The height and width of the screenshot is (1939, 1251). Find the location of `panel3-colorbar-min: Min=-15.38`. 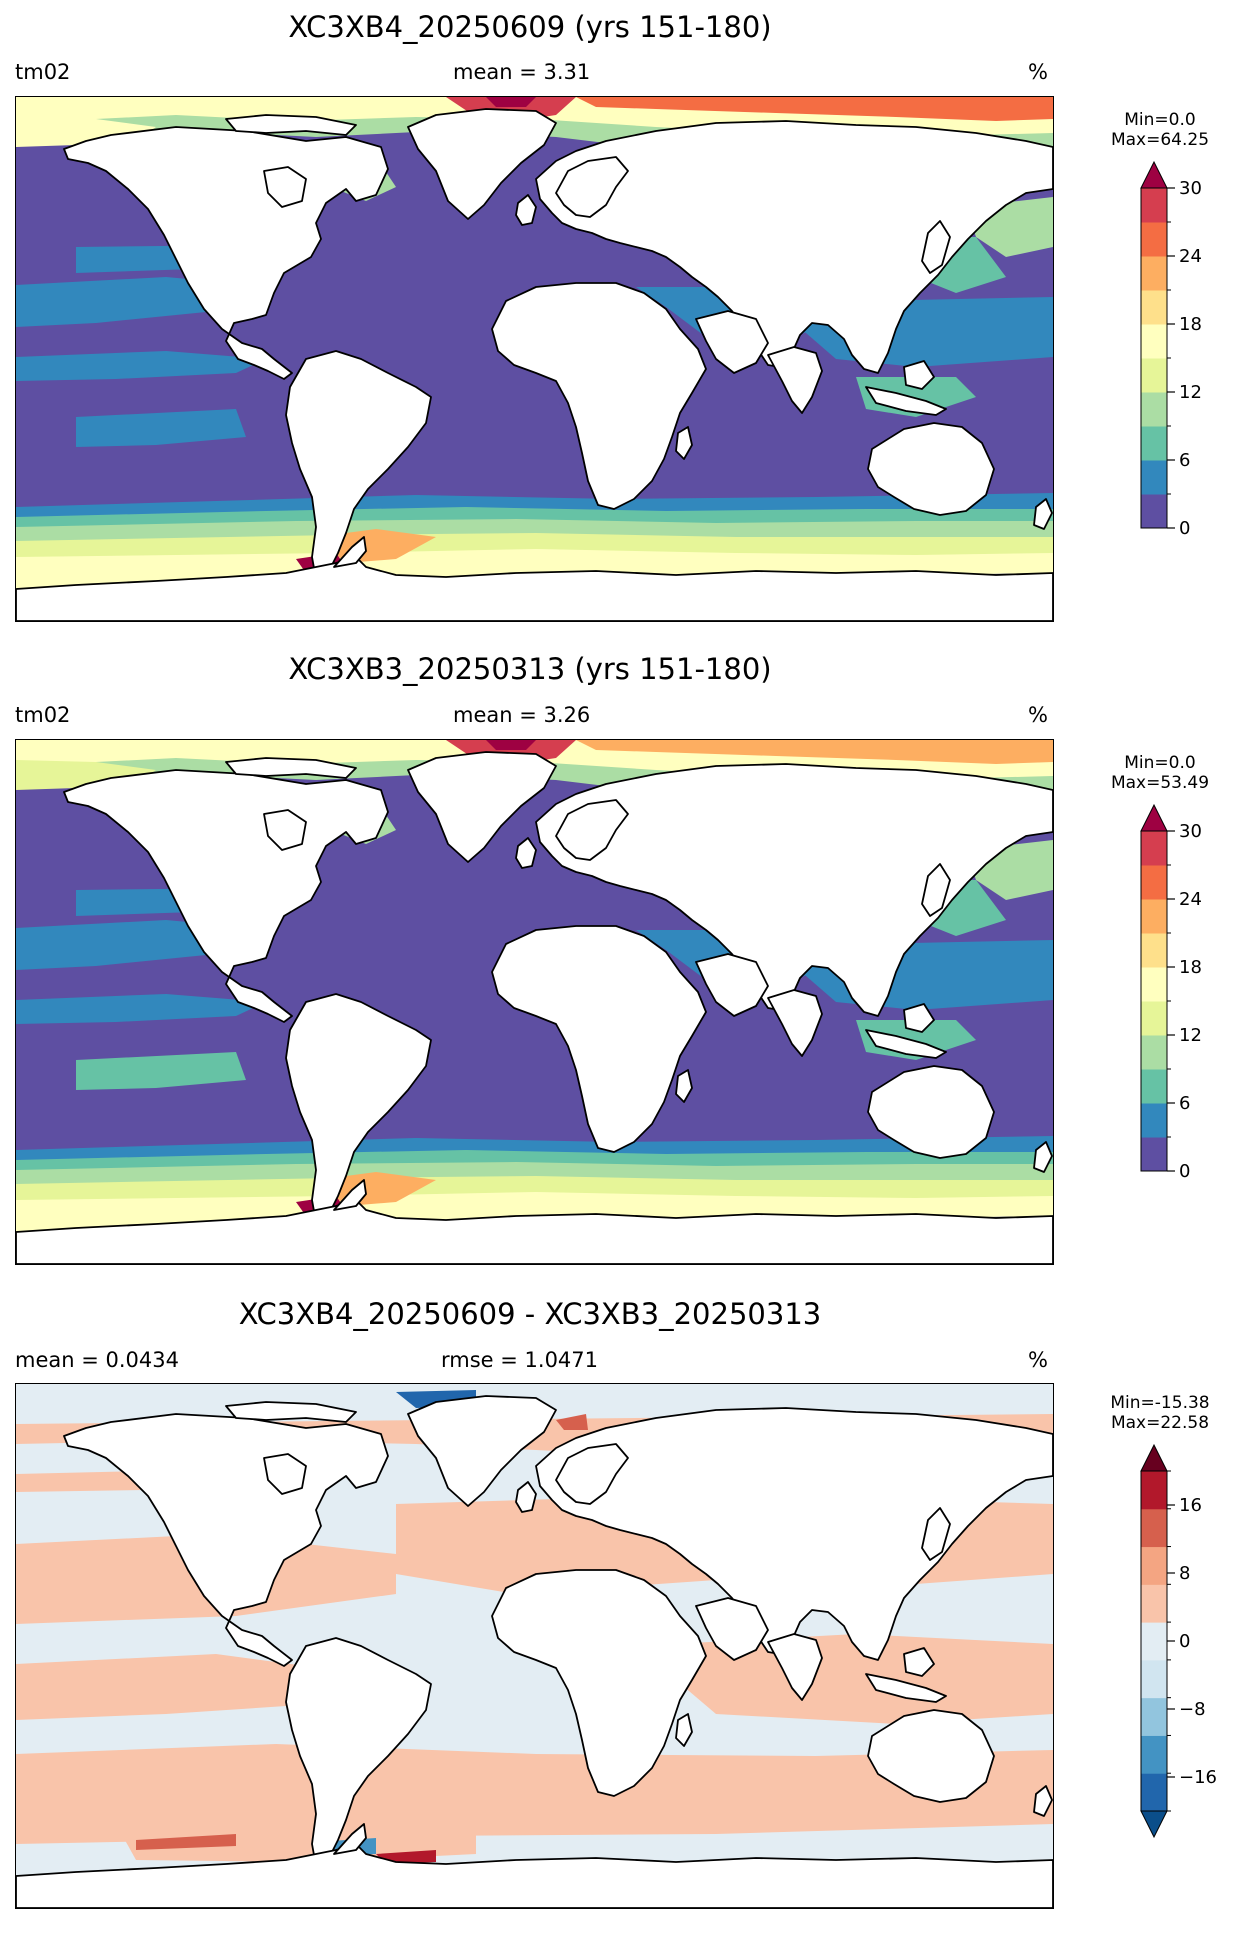

panel3-colorbar-min: Min=-15.38 is located at coordinates (1160, 1403).